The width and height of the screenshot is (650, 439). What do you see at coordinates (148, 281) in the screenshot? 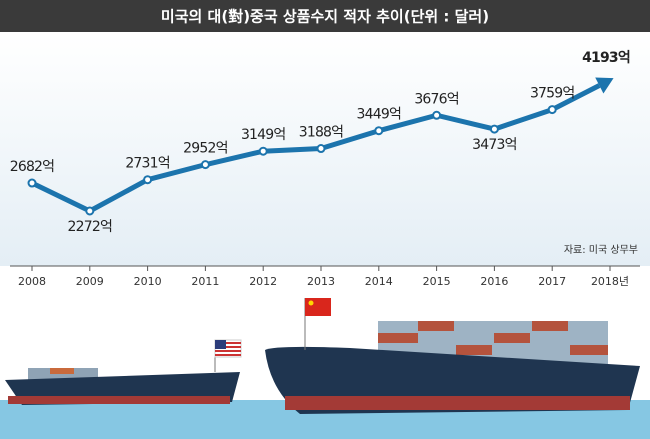
I see `x-tick-label: 2010` at bounding box center [148, 281].